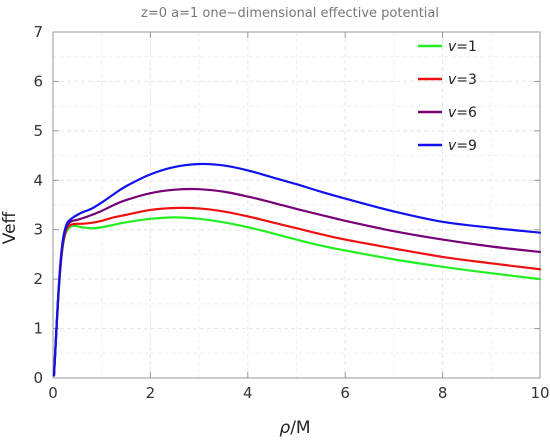 This screenshot has width=550, height=441. Describe the element at coordinates (151, 393) in the screenshot. I see `x-tick-label: 2` at that location.